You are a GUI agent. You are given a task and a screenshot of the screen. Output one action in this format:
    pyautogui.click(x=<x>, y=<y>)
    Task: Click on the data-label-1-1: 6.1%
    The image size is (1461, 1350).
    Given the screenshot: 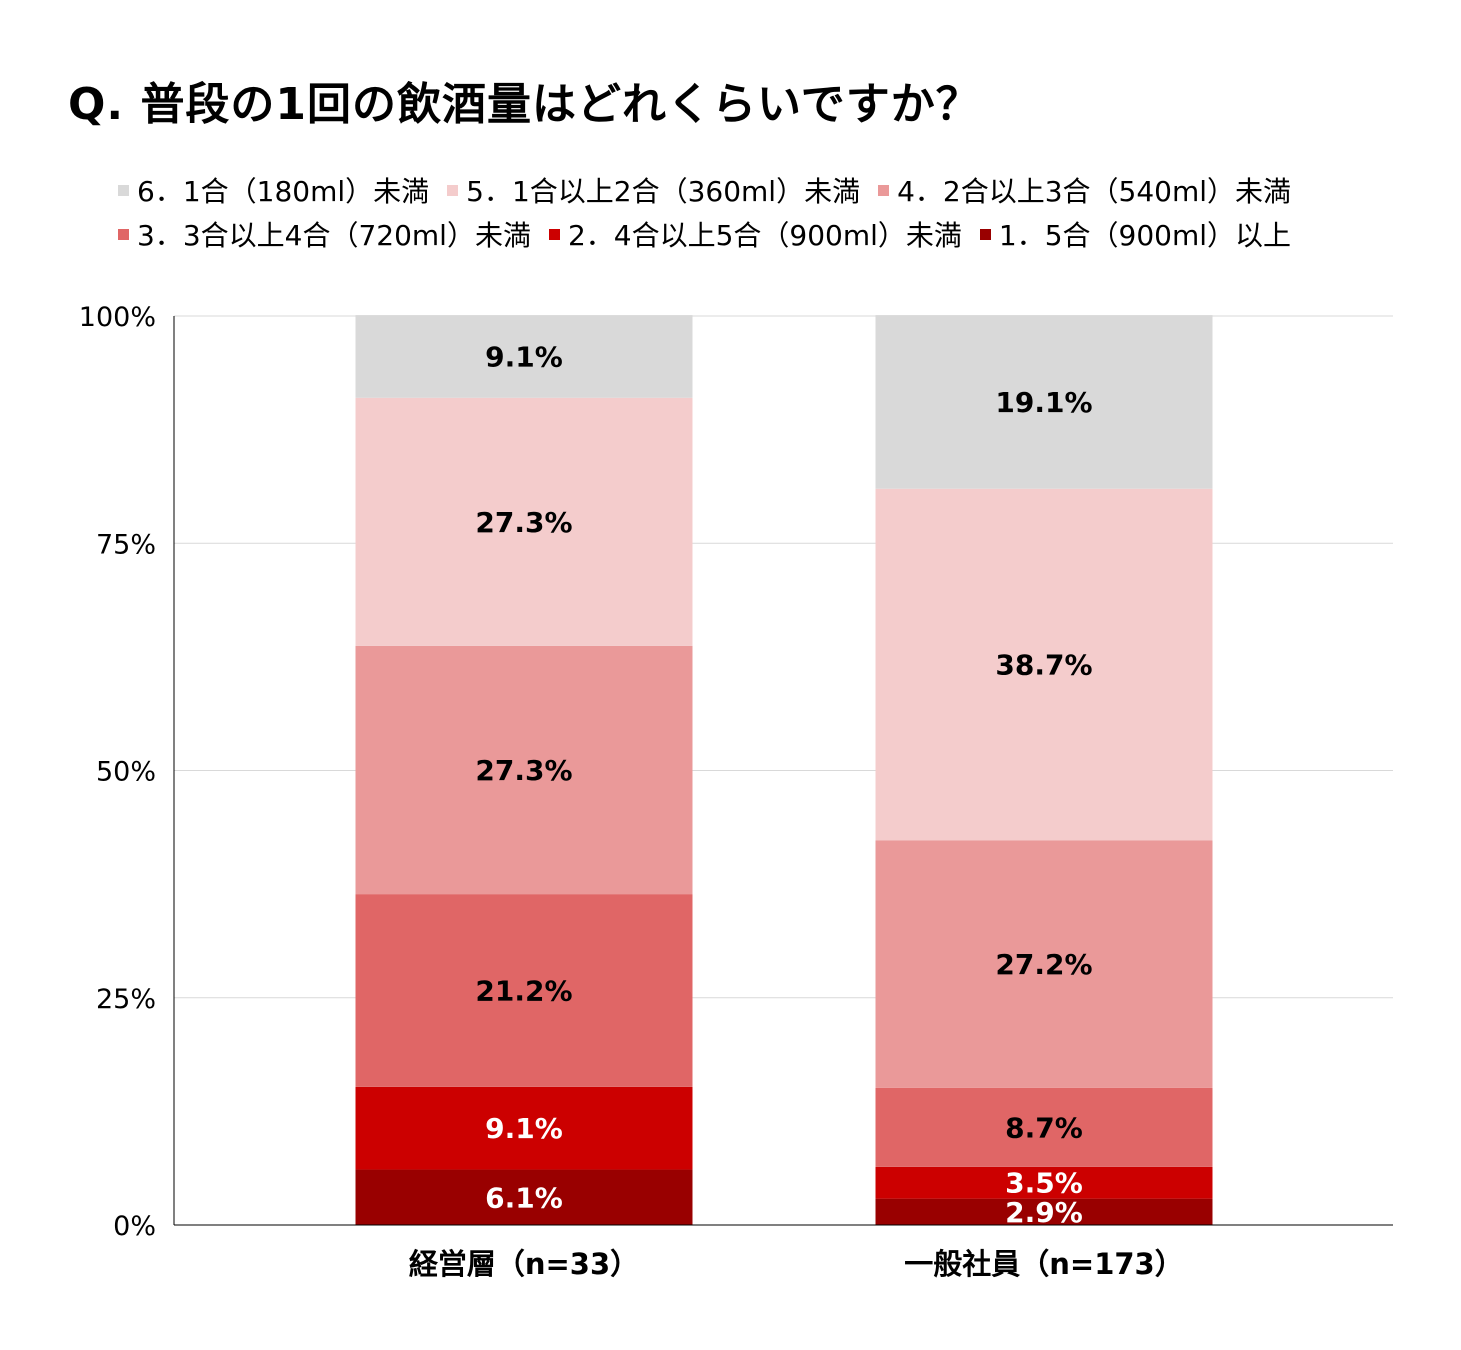 What is the action you would take?
    pyautogui.click(x=524, y=1197)
    